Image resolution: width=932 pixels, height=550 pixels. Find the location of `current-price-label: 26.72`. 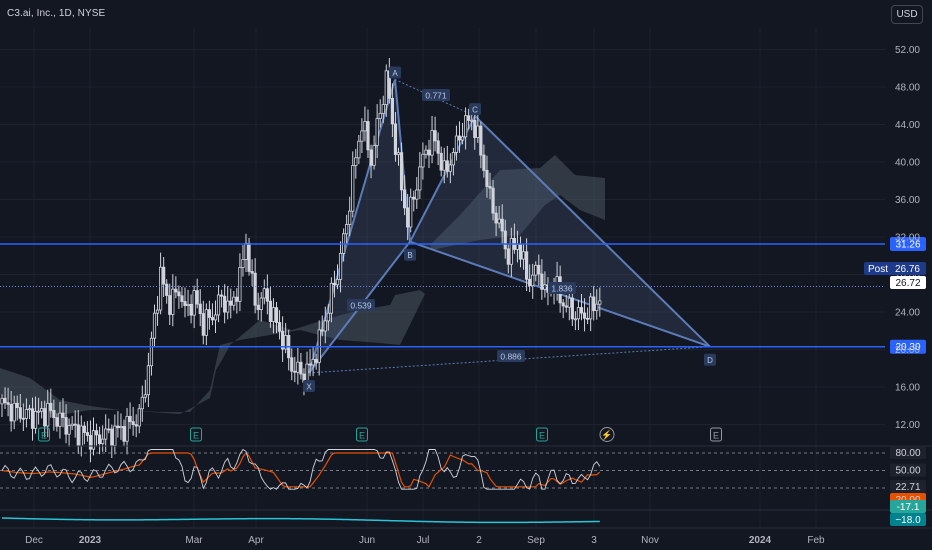

current-price-label: 26.72 is located at coordinates (907, 283).